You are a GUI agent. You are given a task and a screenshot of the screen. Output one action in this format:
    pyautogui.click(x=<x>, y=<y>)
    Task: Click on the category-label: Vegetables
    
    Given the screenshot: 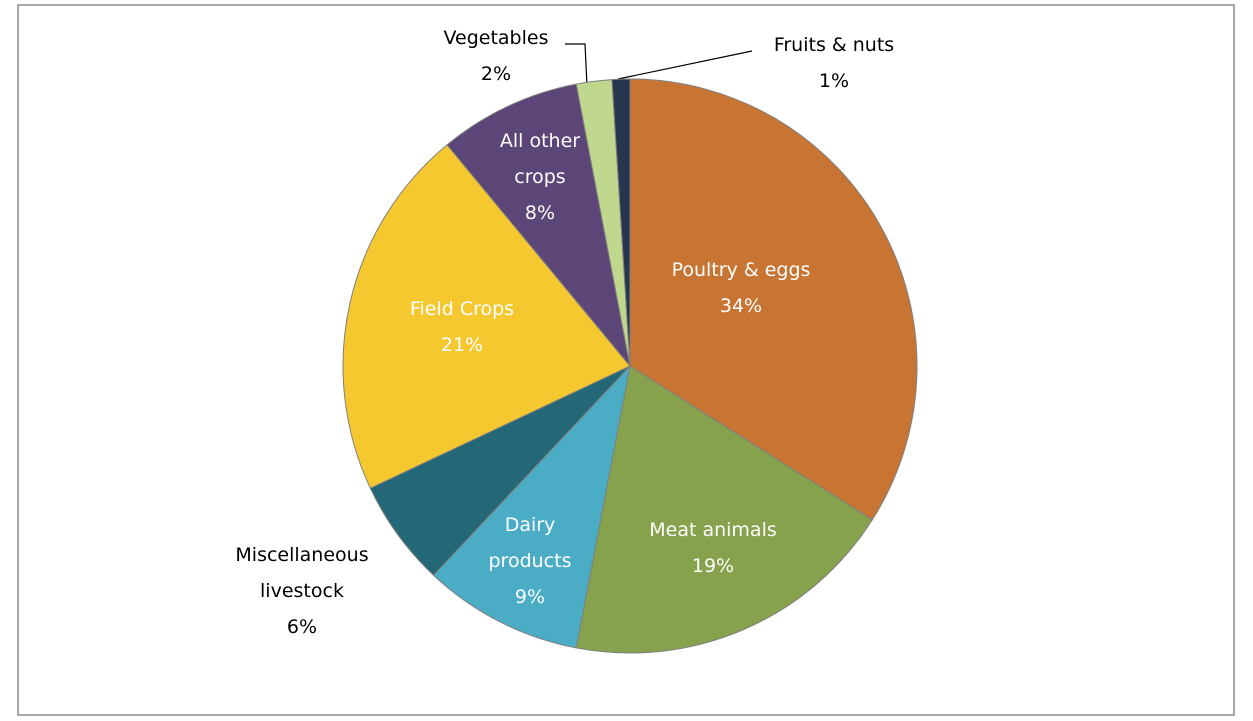 What is the action you would take?
    pyautogui.click(x=496, y=38)
    